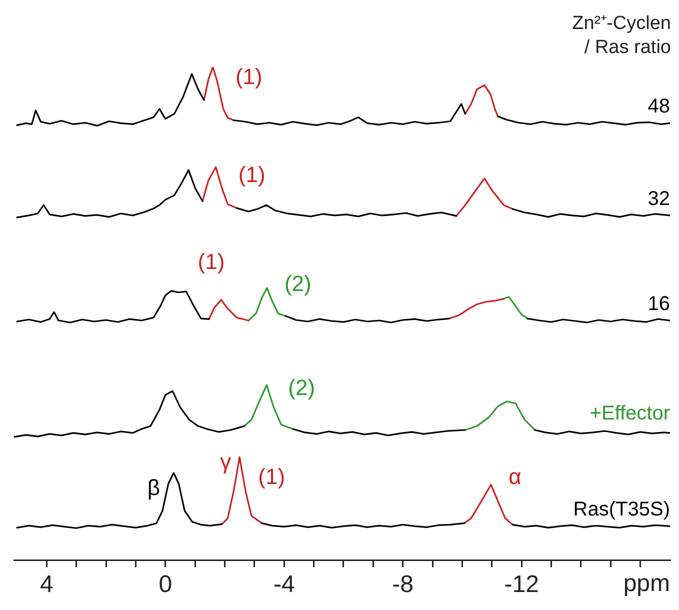  Describe the element at coordinates (659, 107) in the screenshot. I see `series-label: 48` at that location.